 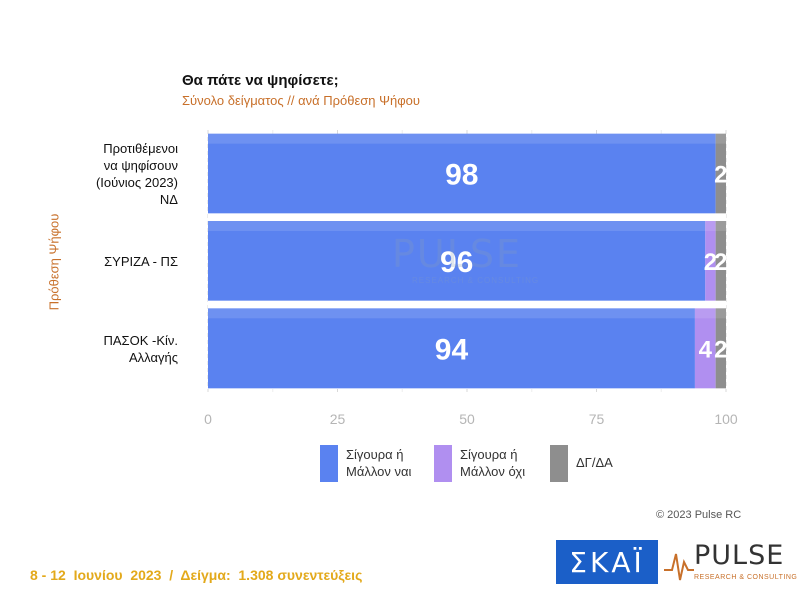 What do you see at coordinates (301, 100) in the screenshot?
I see `chart-subtitle: Σύνολο δείγματος // ανά Πρόθεση Ψήφου` at bounding box center [301, 100].